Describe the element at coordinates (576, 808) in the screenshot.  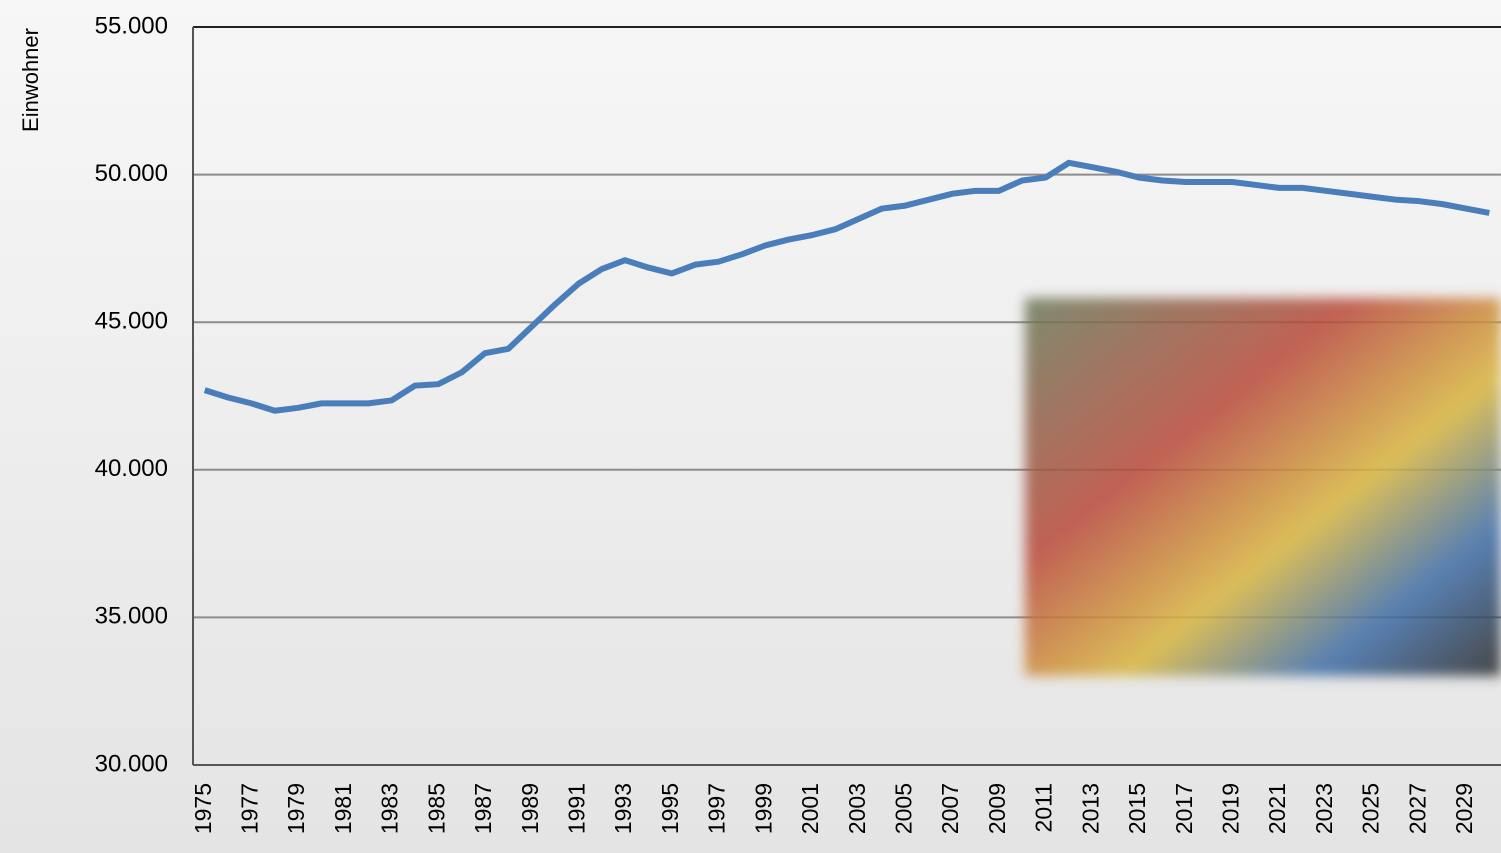
I see `x-tick-label: 1991` at that location.